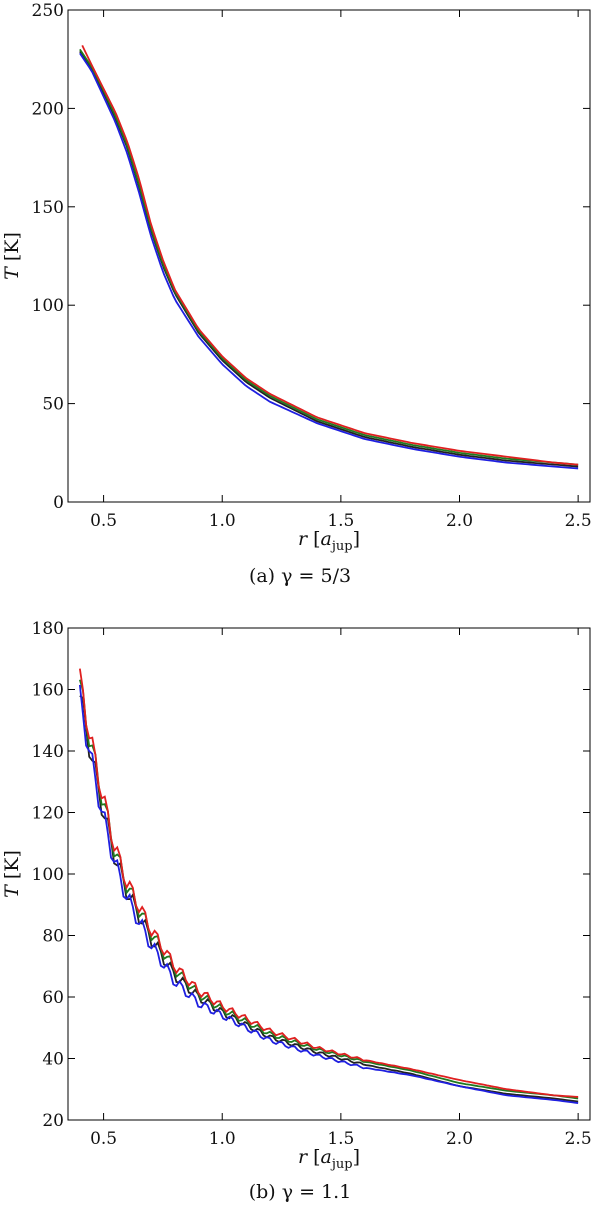 This screenshot has height=1205, width=600. I want to click on y-tick-label: 200, so click(48, 109).